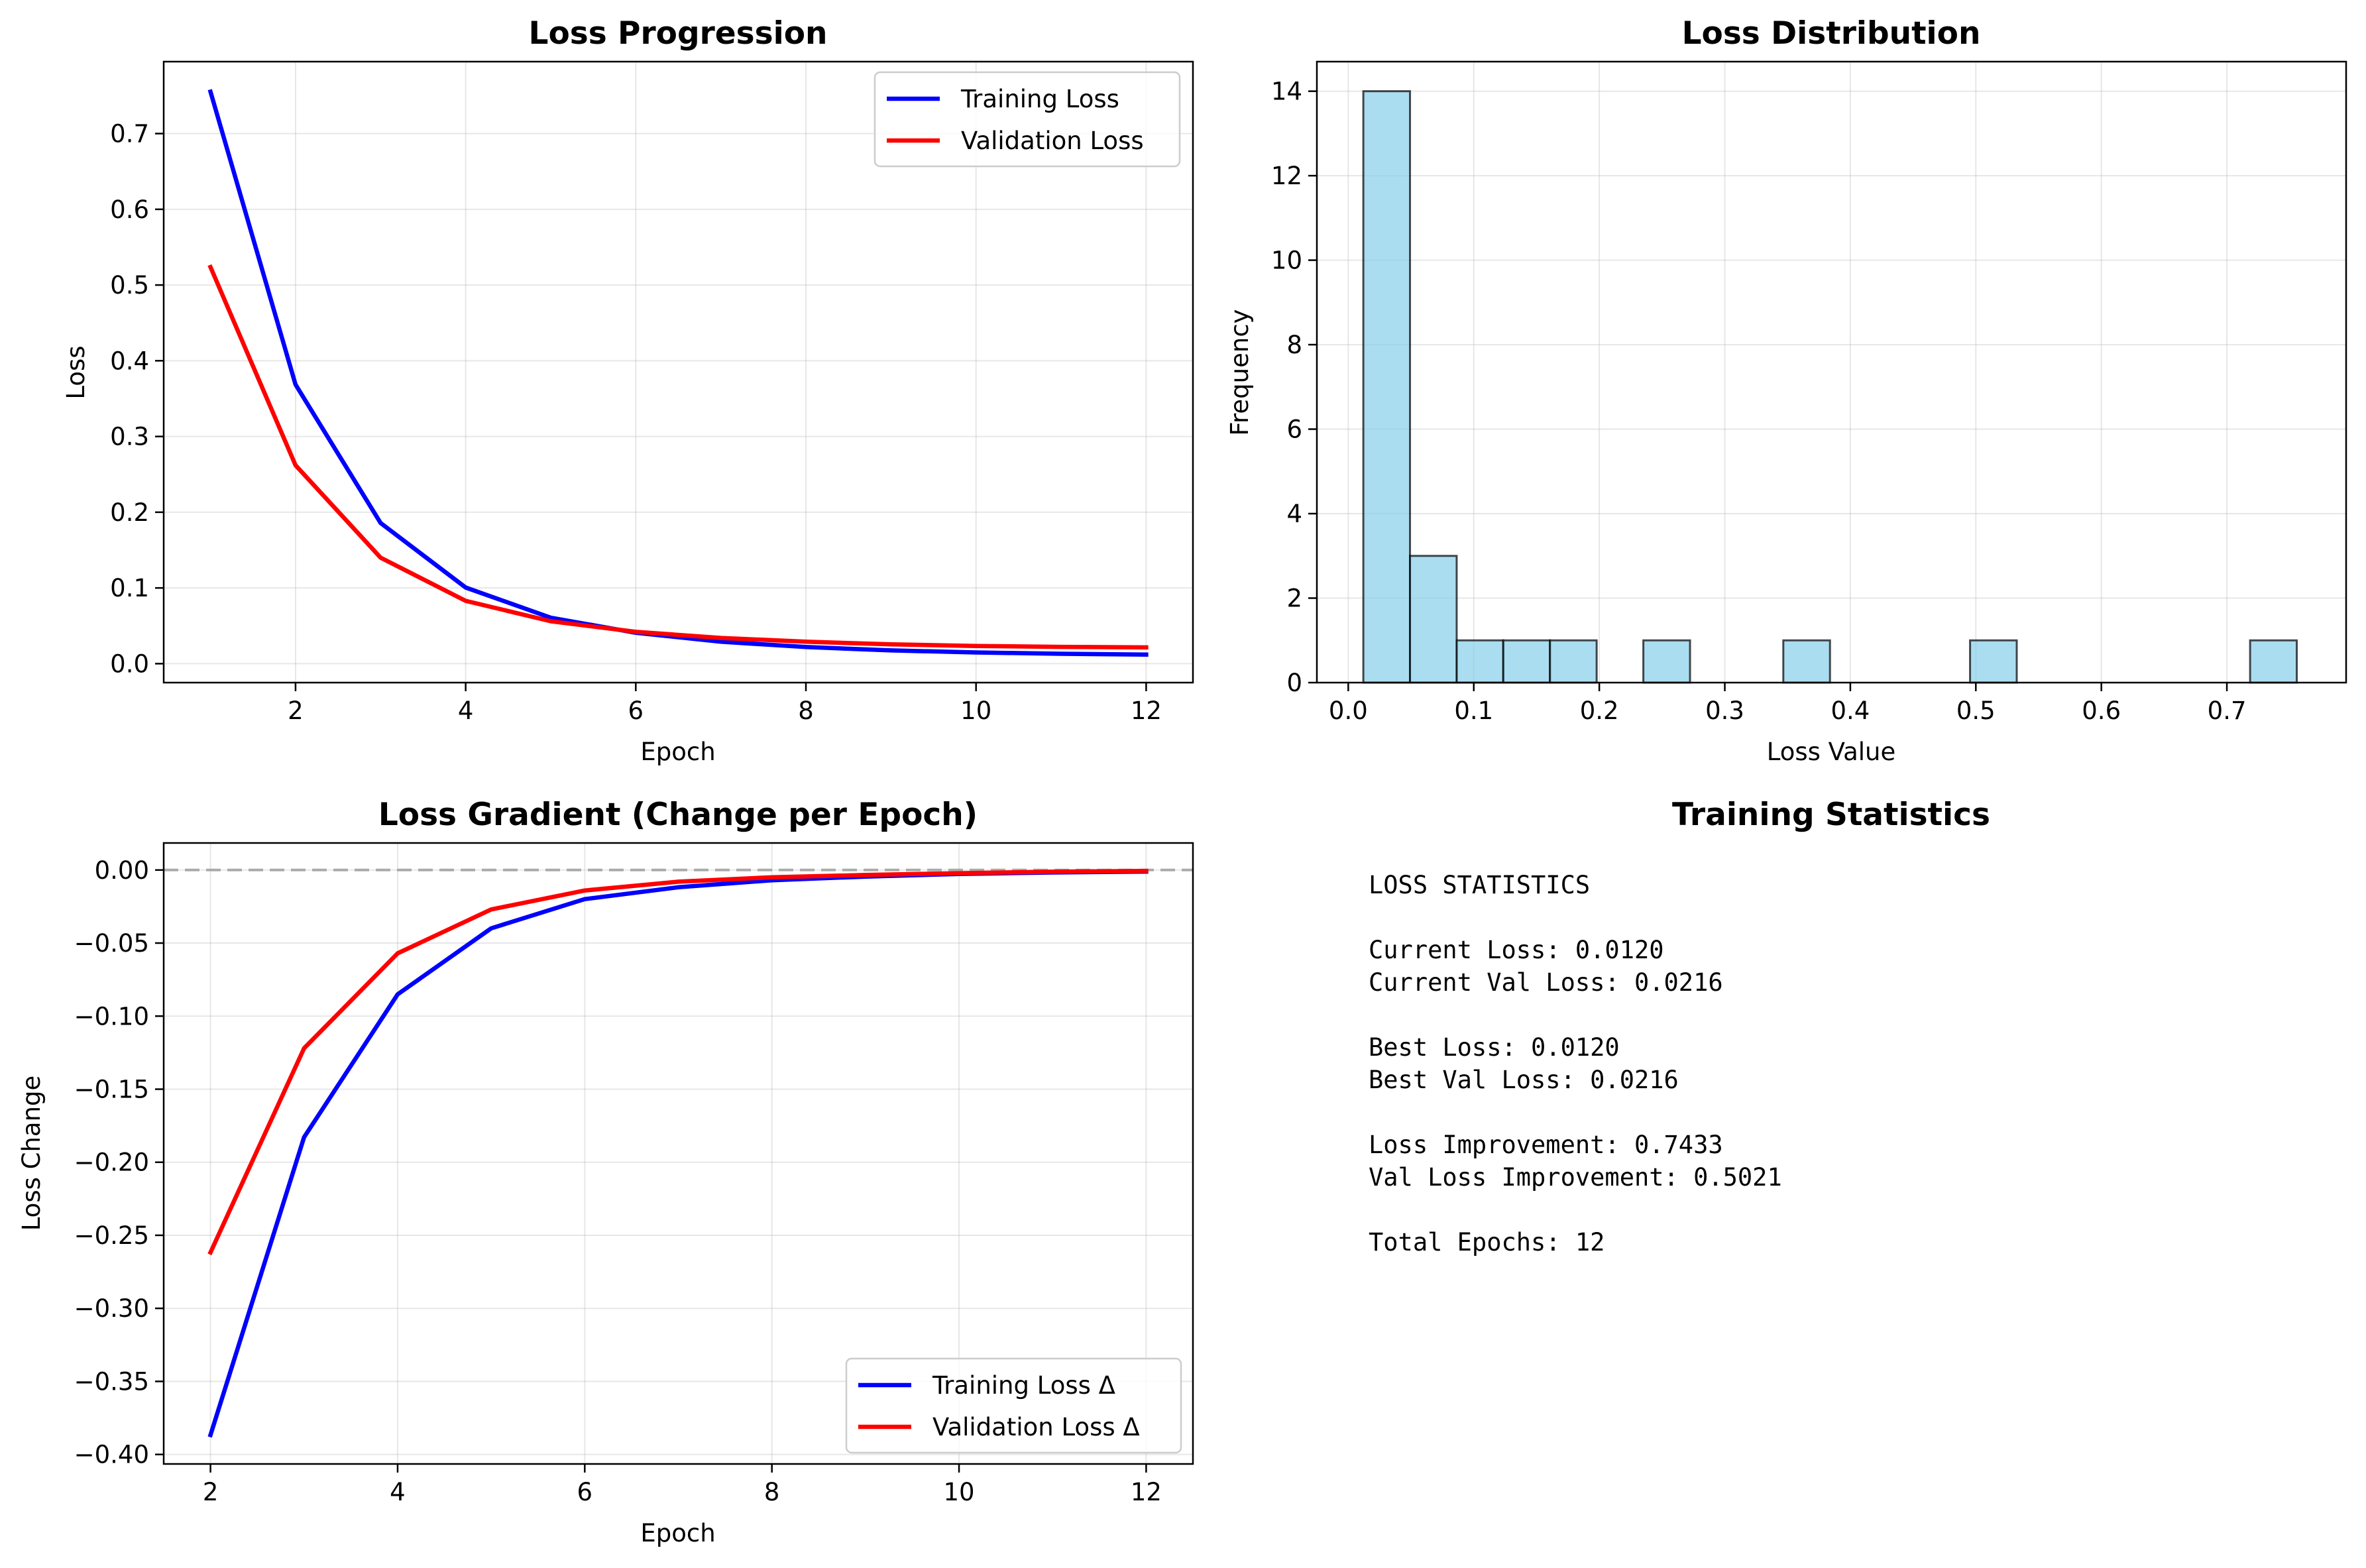  I want to click on y-tick-label: 14, so click(1286, 92).